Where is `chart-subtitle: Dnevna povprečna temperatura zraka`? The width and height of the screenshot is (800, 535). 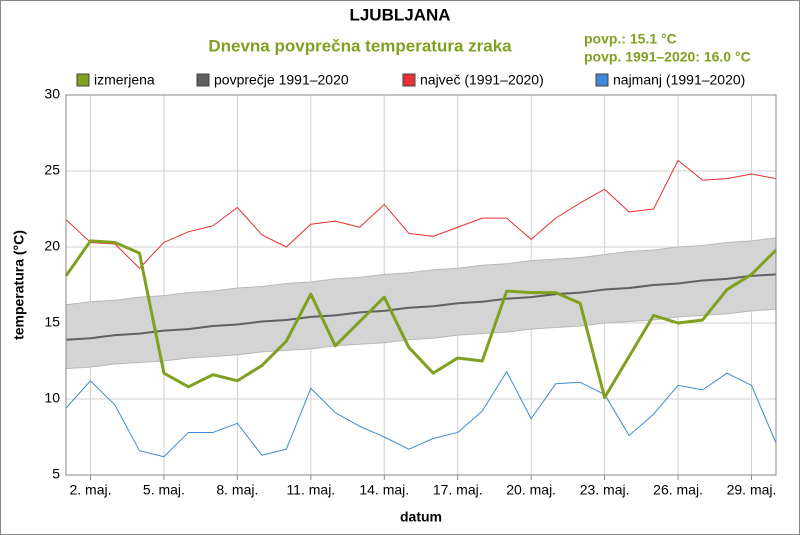
chart-subtitle: Dnevna povprečna temperatura zraka is located at coordinates (360, 45).